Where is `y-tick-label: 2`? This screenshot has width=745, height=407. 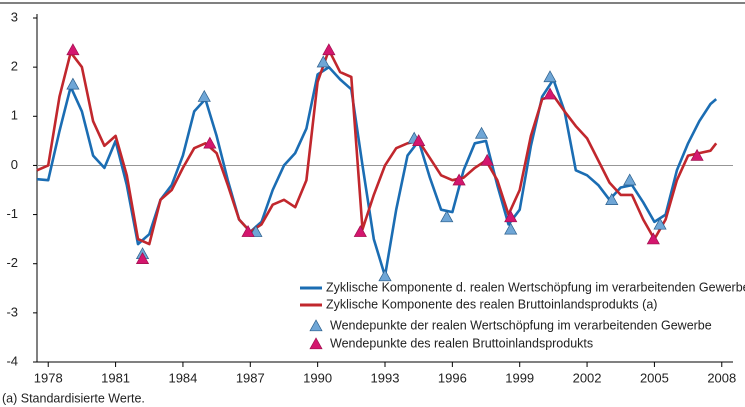 y-tick-label: 2 is located at coordinates (14, 66).